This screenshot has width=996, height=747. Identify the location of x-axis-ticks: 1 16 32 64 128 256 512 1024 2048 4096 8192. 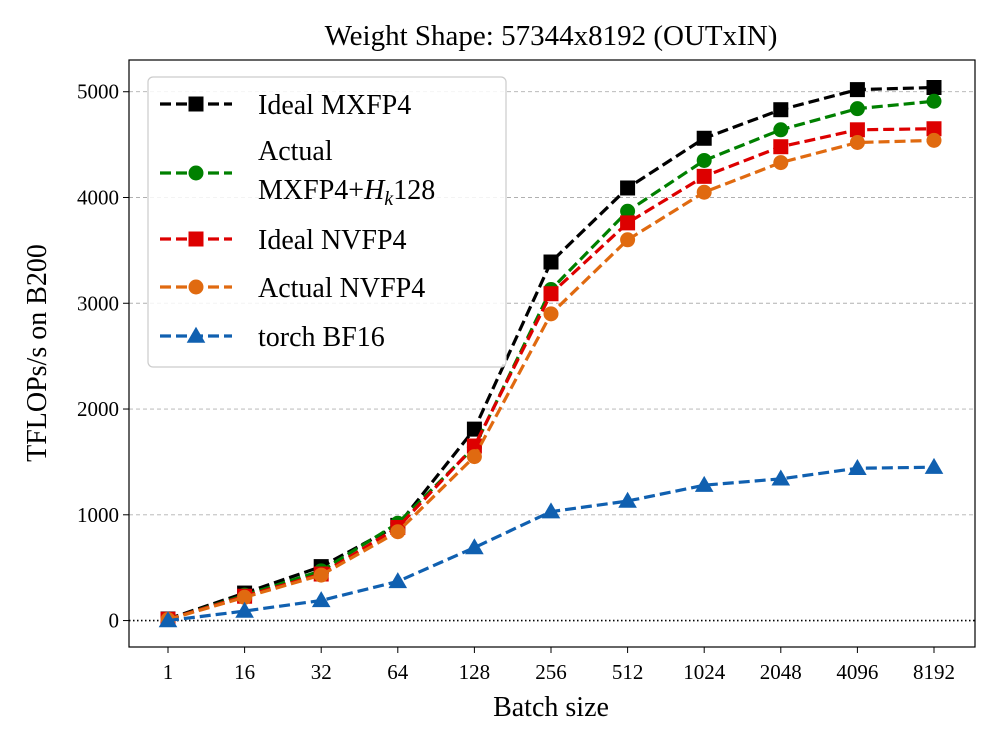
(559, 665).